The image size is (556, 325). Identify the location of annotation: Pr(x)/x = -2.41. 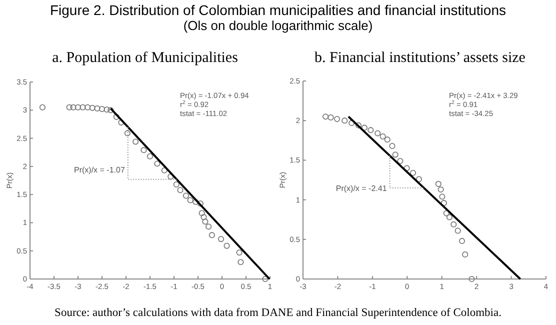
(362, 188).